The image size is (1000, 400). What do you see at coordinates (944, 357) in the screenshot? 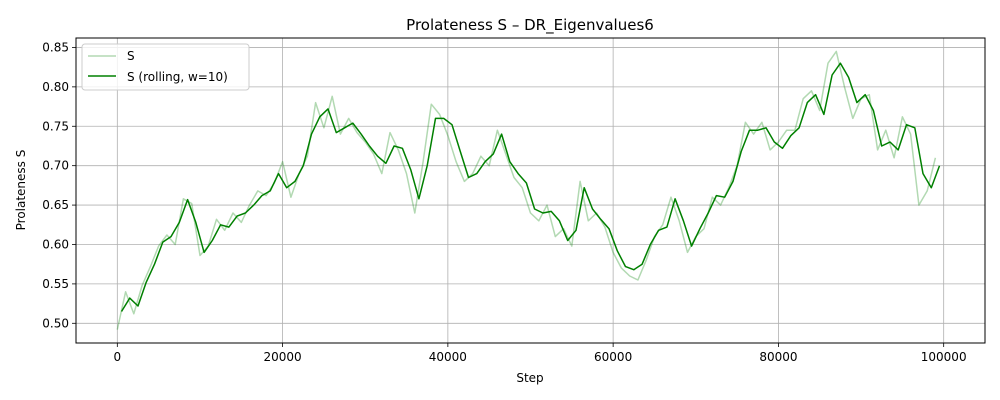
I see `x-tick-label: 100000` at bounding box center [944, 357].